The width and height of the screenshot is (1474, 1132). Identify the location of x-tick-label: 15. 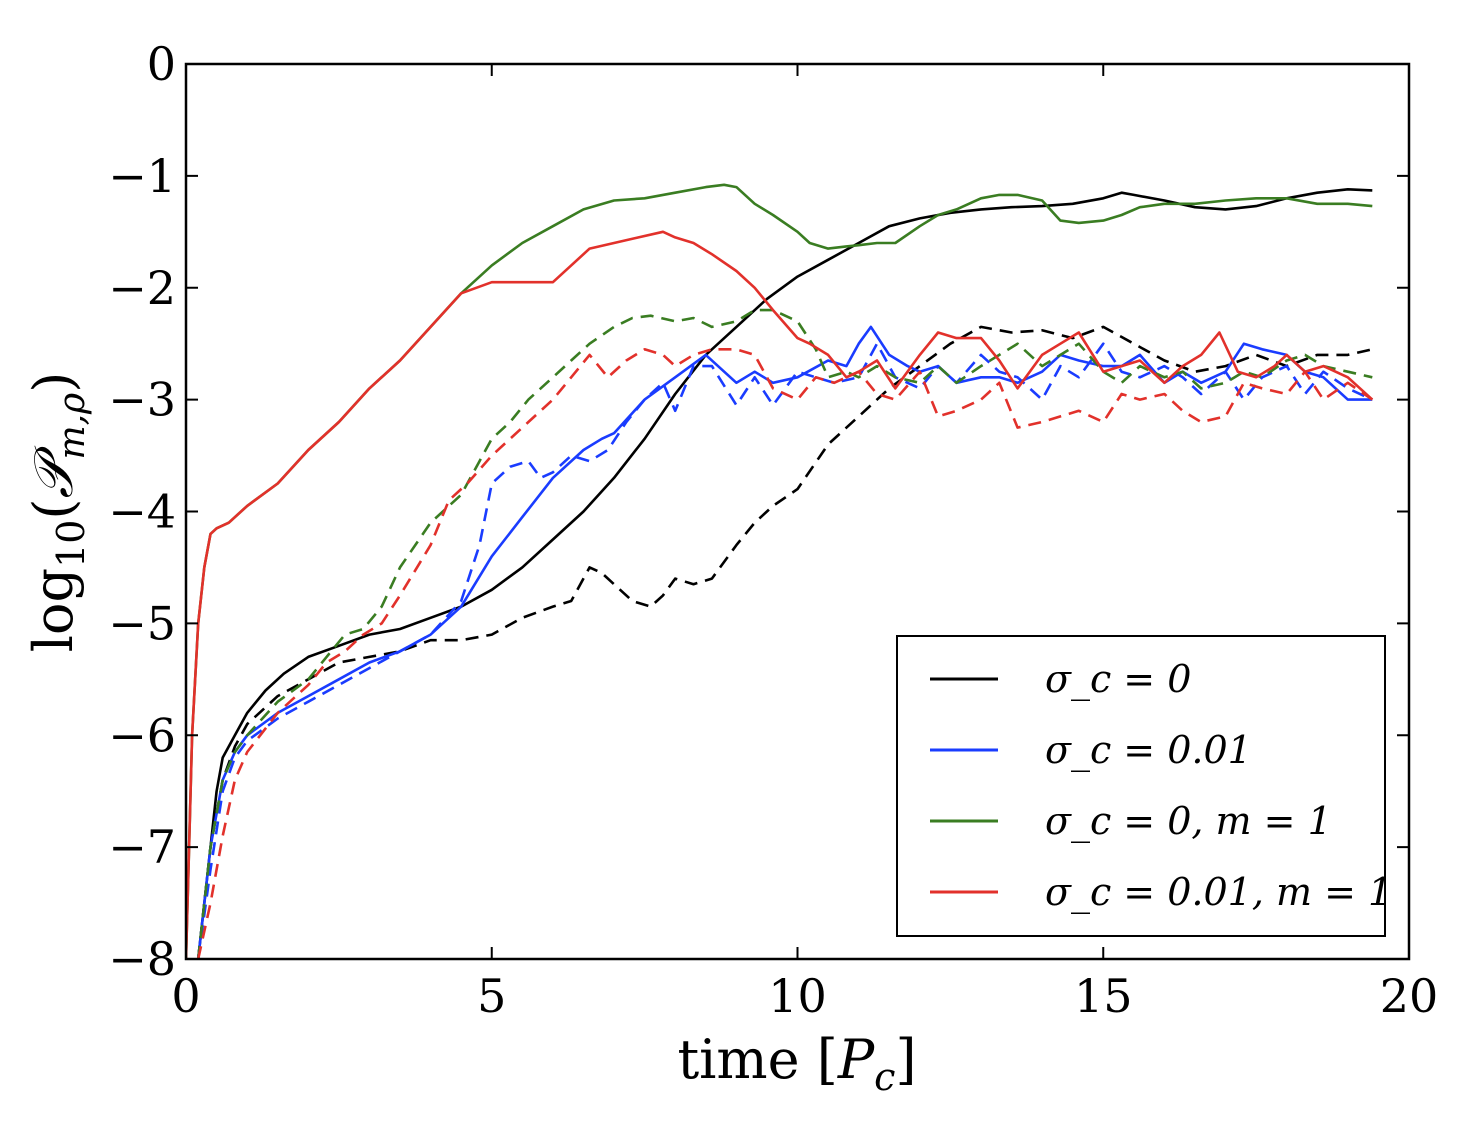
(1103, 996).